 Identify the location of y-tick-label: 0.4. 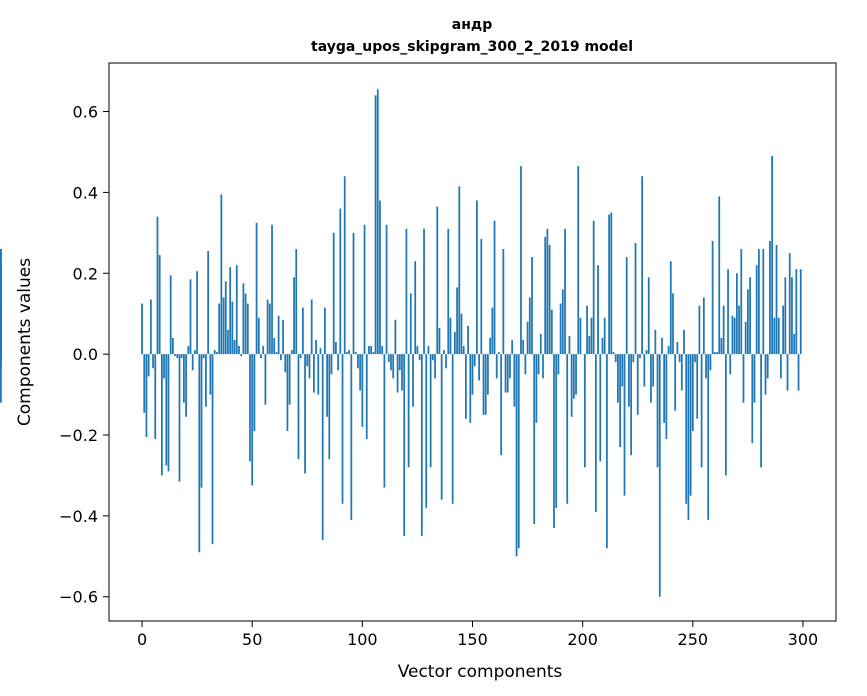
(85, 192).